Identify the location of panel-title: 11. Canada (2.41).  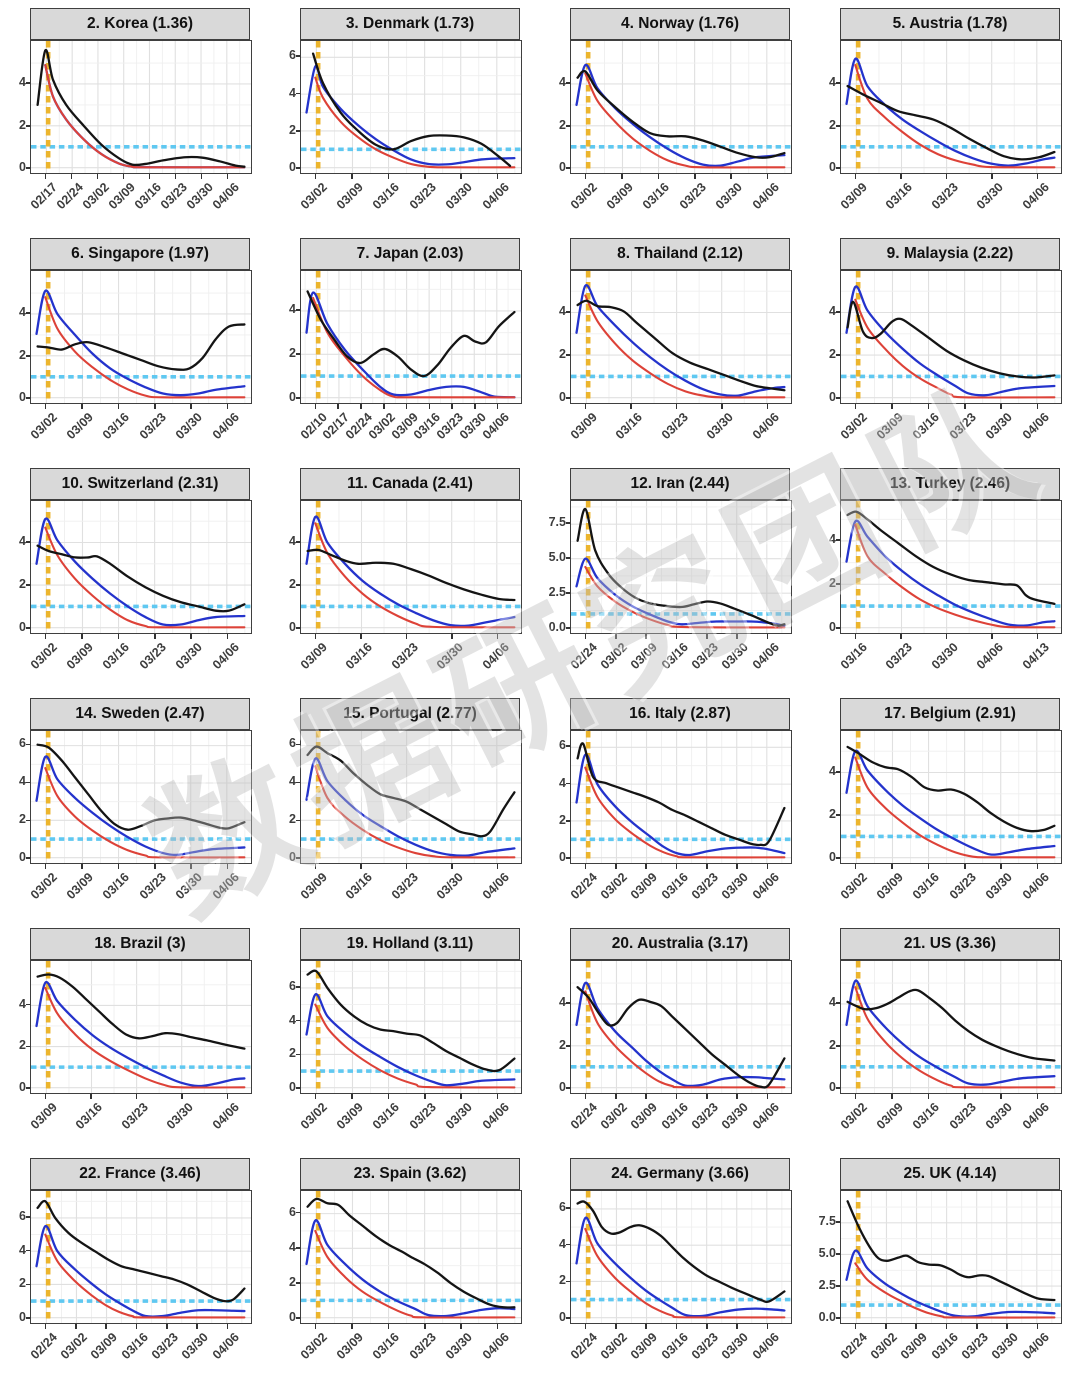
(410, 483).